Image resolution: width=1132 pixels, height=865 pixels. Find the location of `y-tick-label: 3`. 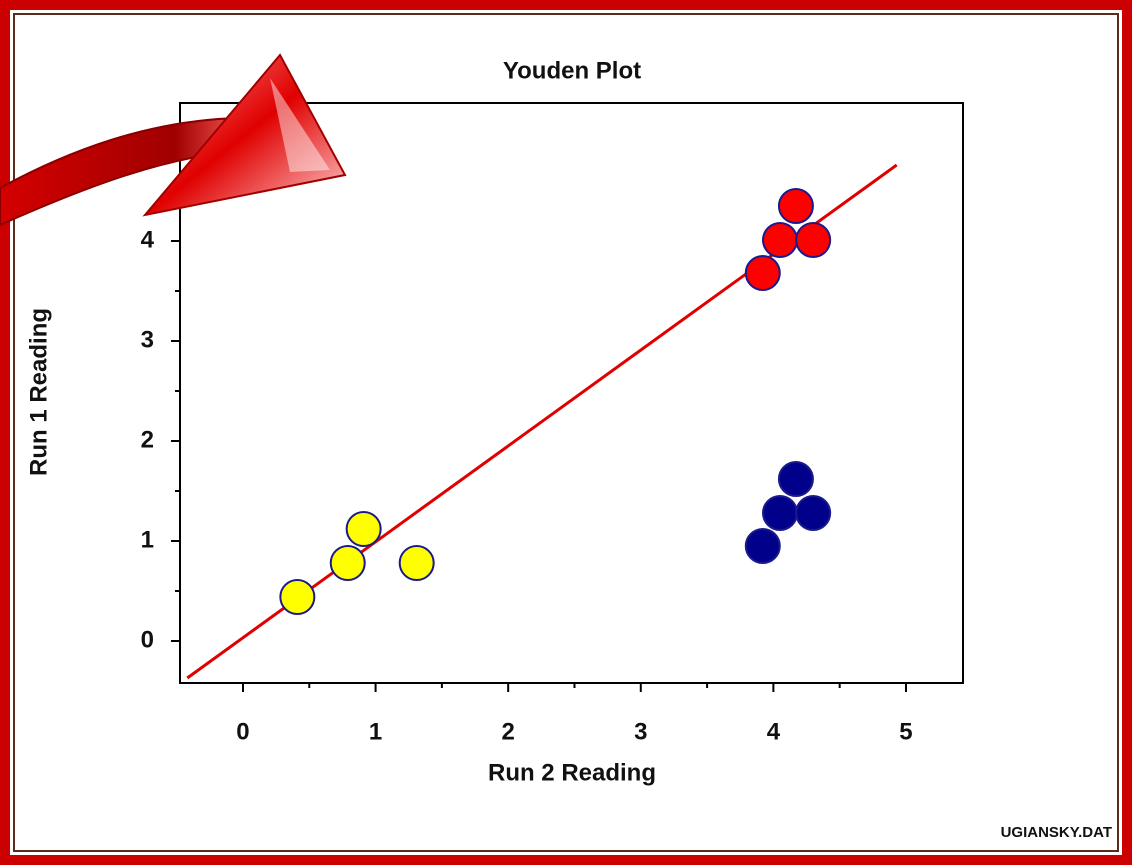

y-tick-label: 3 is located at coordinates (147, 339).